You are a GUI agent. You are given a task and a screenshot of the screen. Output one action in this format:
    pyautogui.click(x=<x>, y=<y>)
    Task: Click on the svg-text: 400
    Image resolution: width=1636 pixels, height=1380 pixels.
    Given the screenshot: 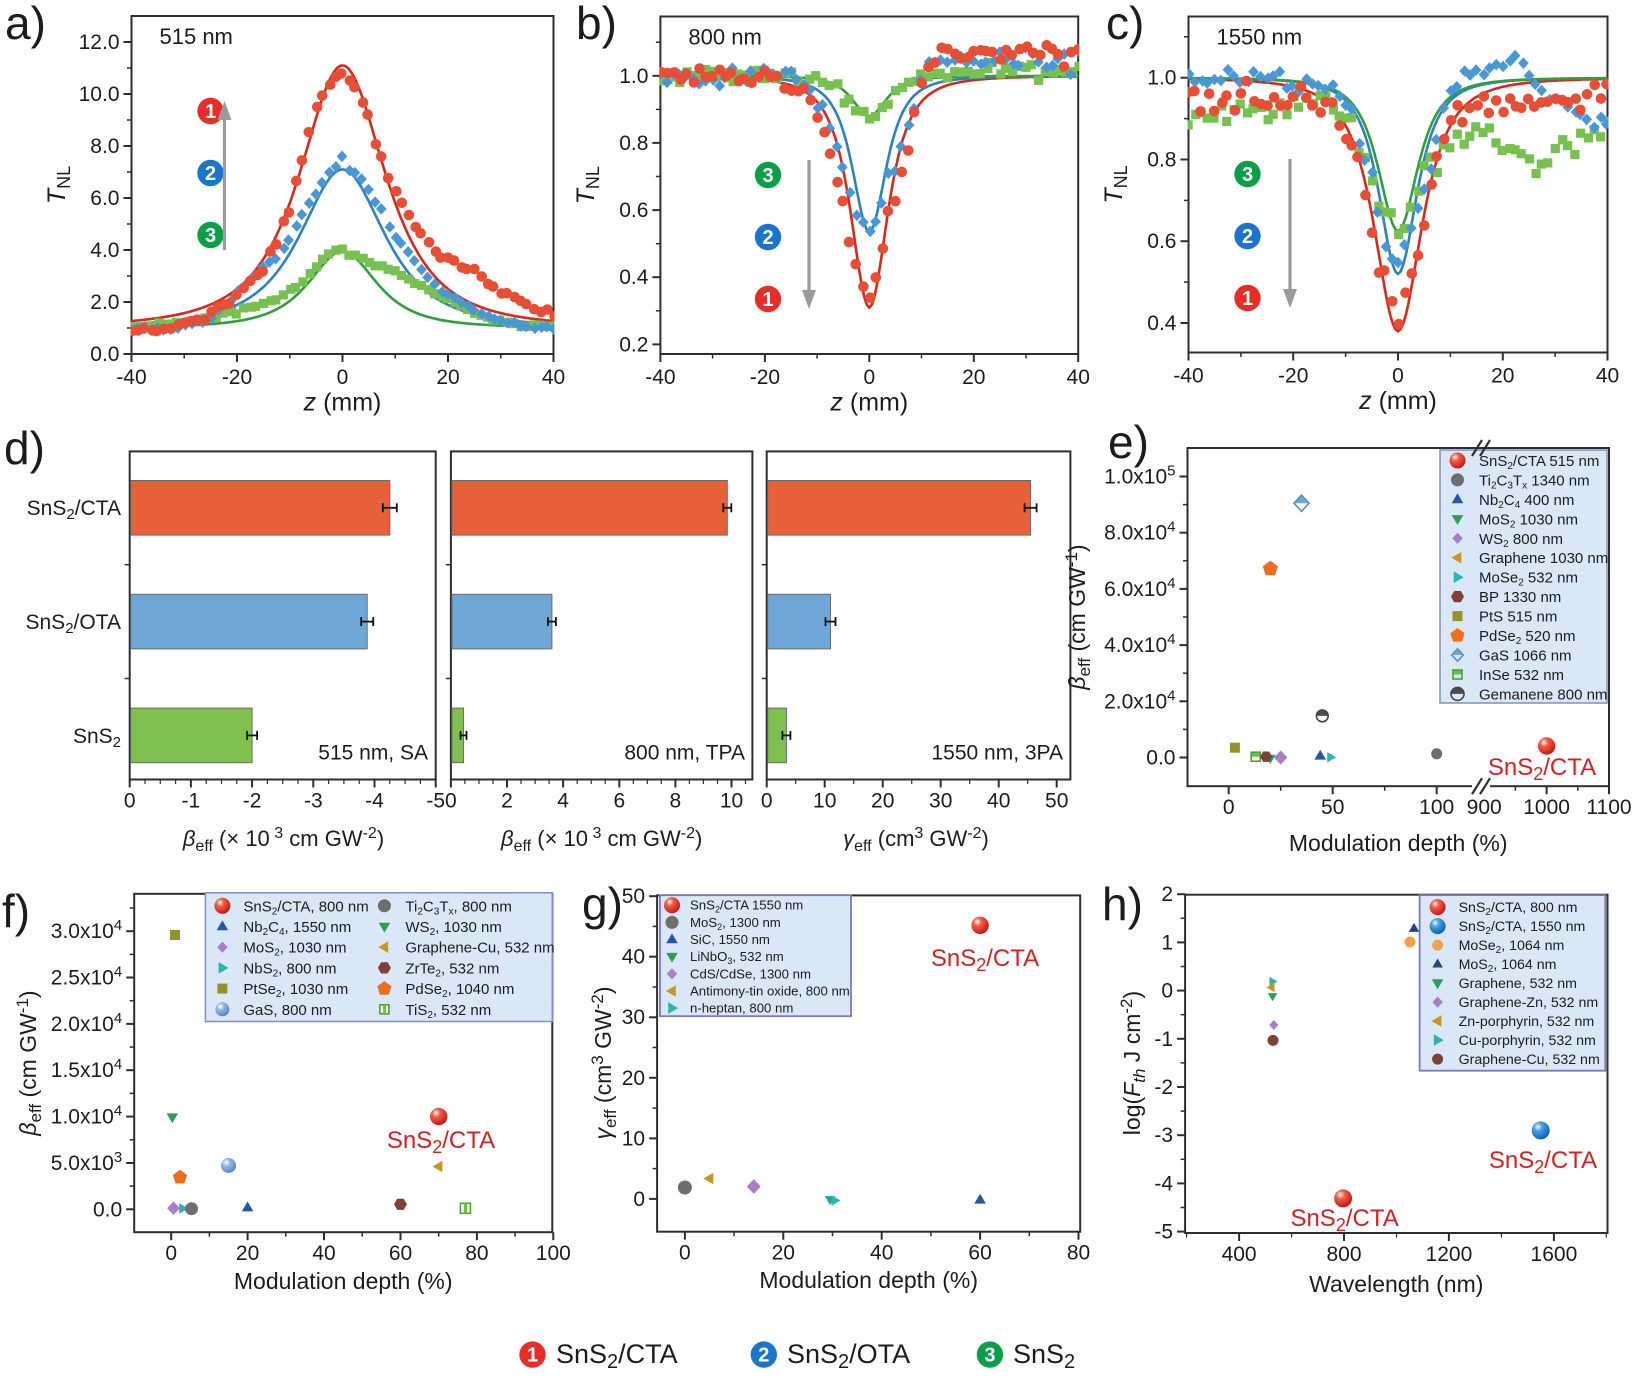 What is the action you would take?
    pyautogui.click(x=1239, y=1254)
    